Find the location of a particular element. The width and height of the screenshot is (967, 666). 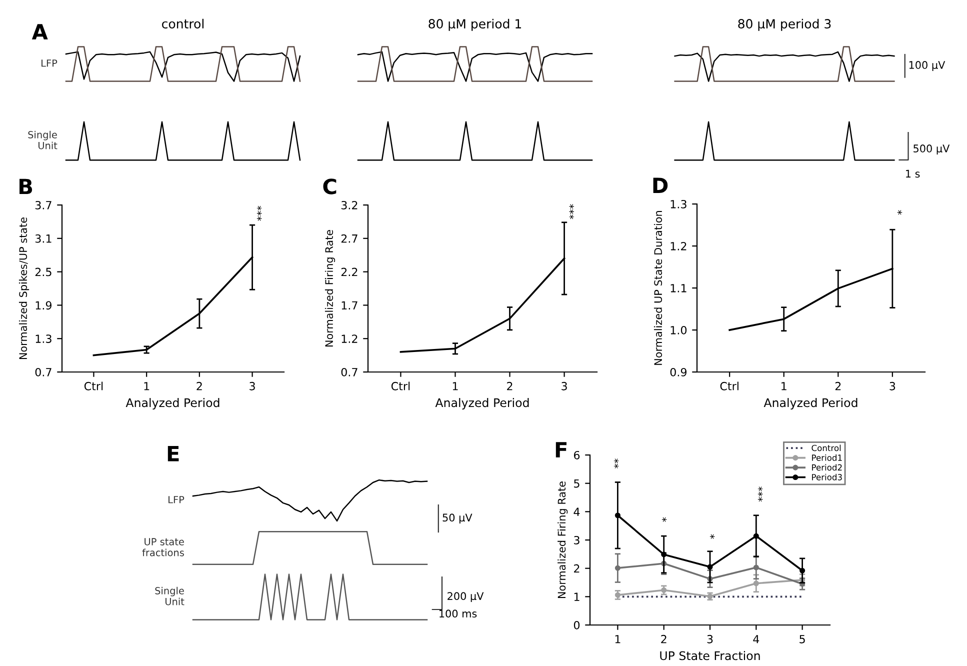

y-tick-label: 1 is located at coordinates (577, 596).